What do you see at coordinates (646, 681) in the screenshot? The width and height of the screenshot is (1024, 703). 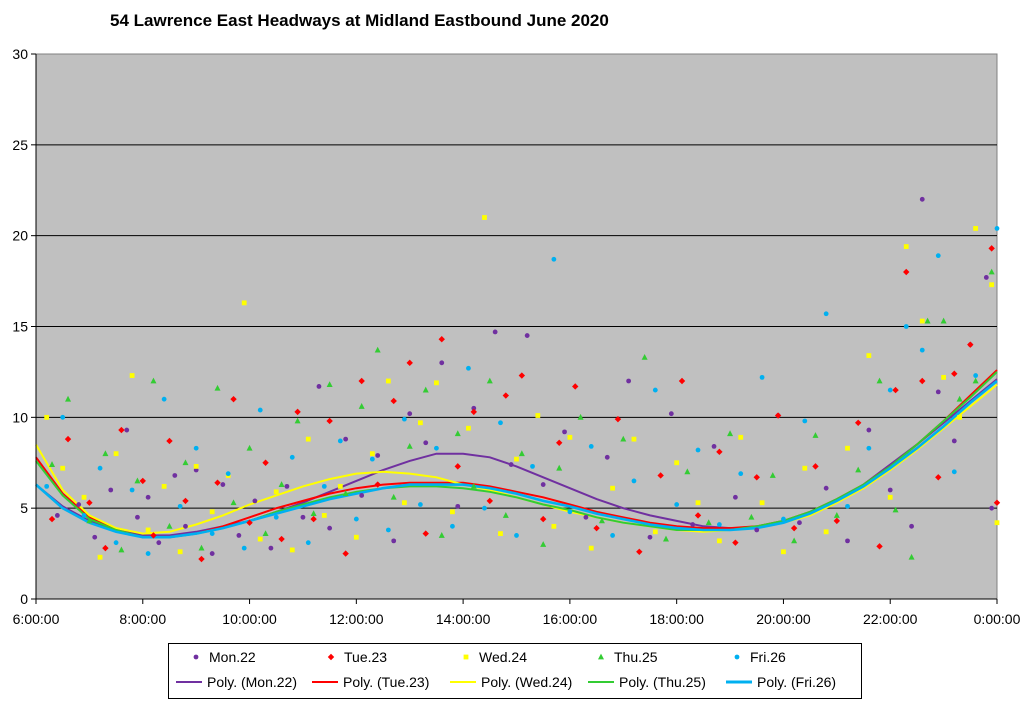 I see `legend-item-trend-thu-25: Poly. (Thu.25)` at bounding box center [646, 681].